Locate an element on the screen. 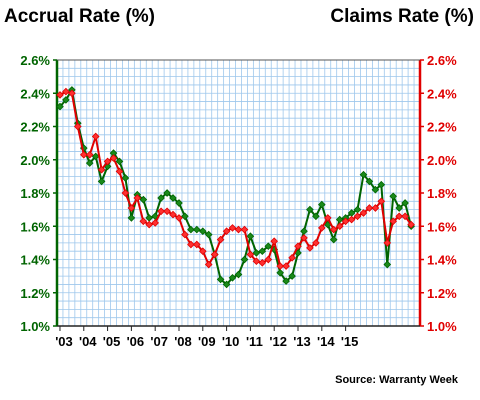 The width and height of the screenshot is (480, 400). right-tick-label: 1.6% is located at coordinates (442, 226).